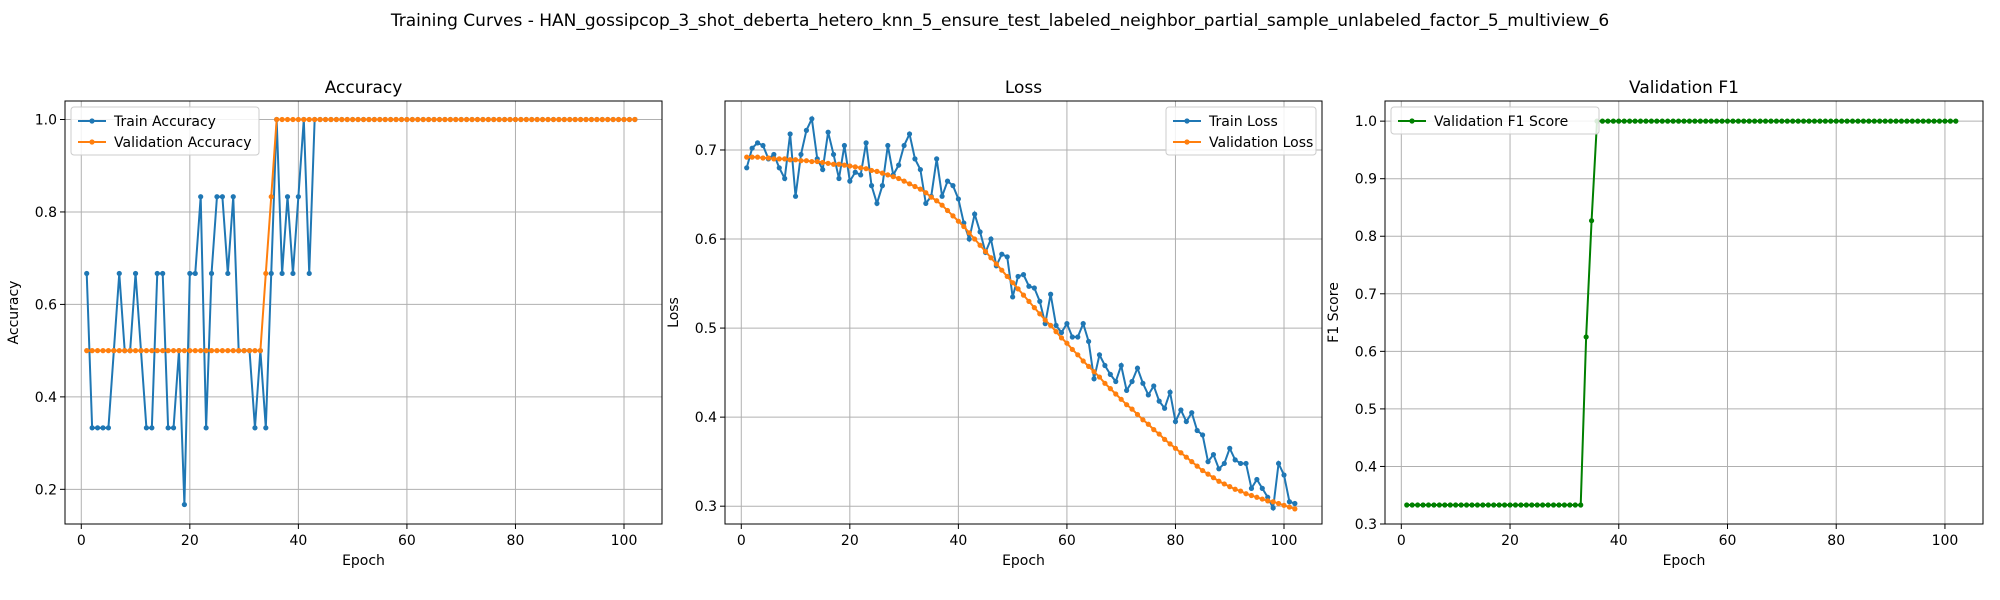 The height and width of the screenshot is (600, 2000). I want to click on legend-label: Validation F1 Score, so click(1501, 122).